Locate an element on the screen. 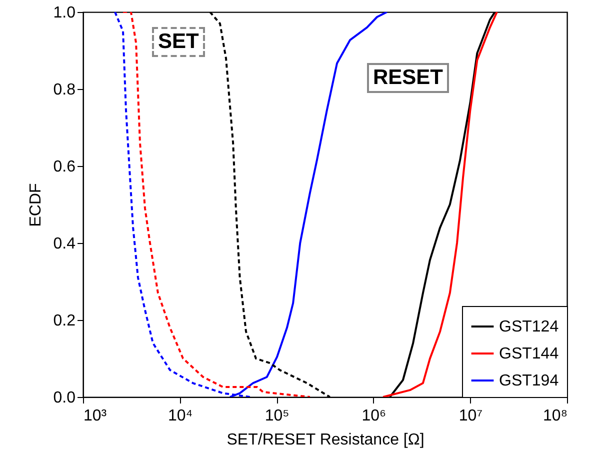 This screenshot has width=594, height=472. x-tick-label: 10³ is located at coordinates (96, 416).